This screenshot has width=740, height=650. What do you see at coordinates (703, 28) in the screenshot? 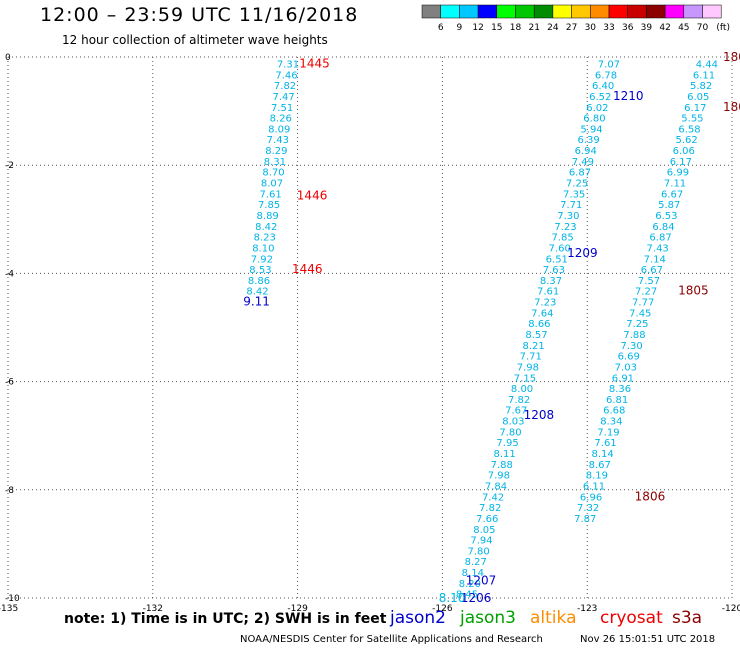
I see `legend-label: 70` at bounding box center [703, 28].